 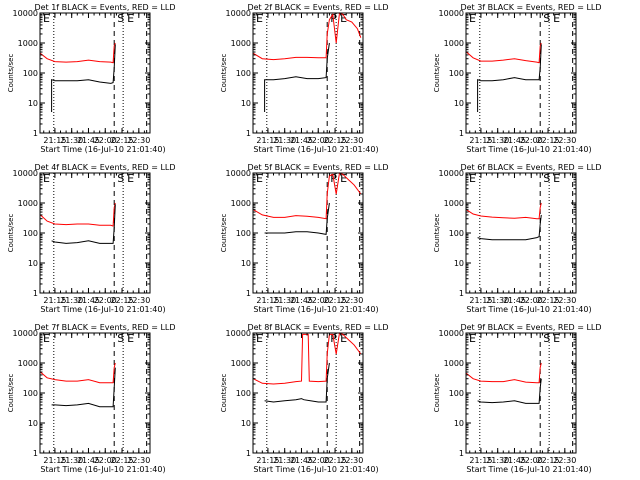 I want to click on panel-title: Det 8f BLACK = Events, RED = LLD, so click(x=317, y=327).